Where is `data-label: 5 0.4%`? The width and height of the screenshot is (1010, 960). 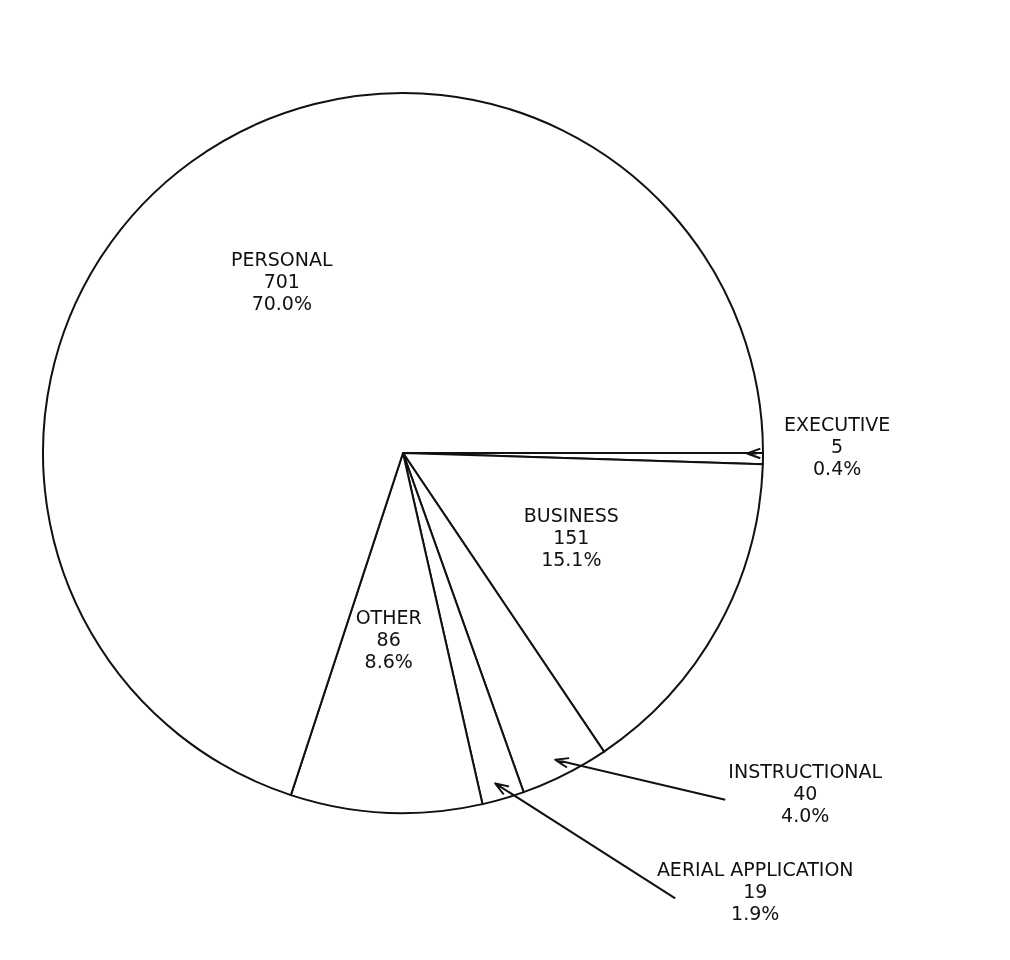 data-label: 5 0.4% is located at coordinates (837, 457).